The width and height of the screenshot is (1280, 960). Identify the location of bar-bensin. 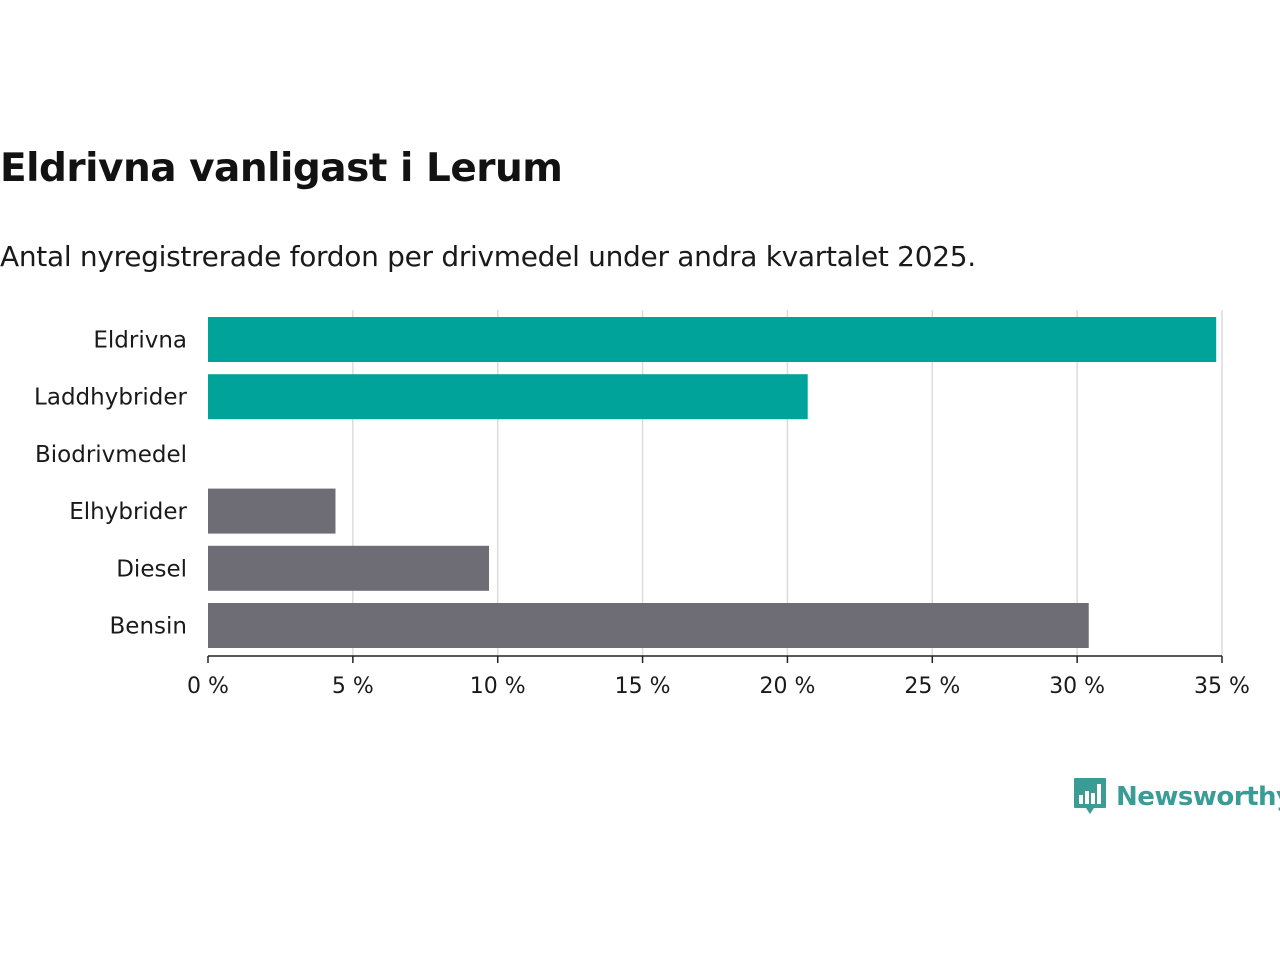
(648, 625).